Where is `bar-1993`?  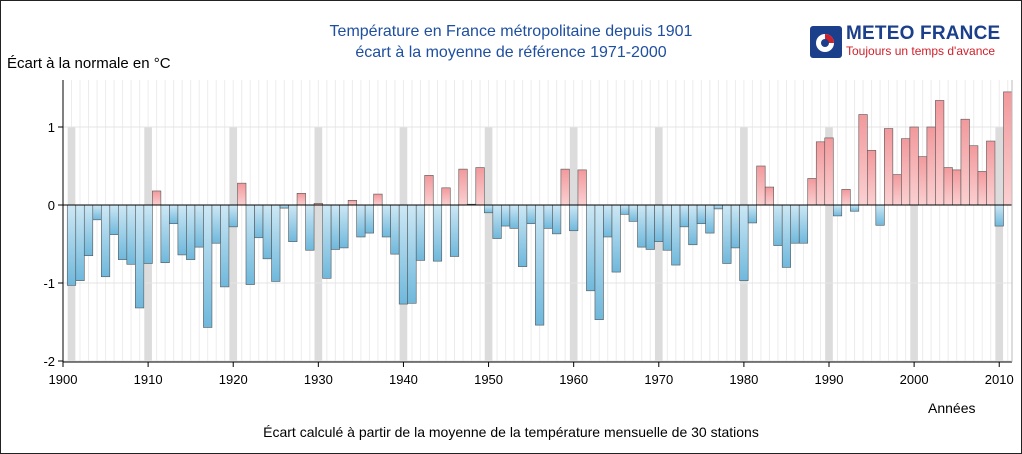
bar-1993 is located at coordinates (854, 208).